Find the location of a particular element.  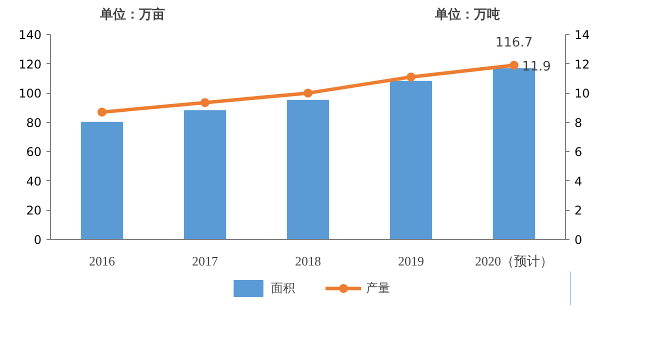

y2-tick-label: 6 is located at coordinates (578, 152).